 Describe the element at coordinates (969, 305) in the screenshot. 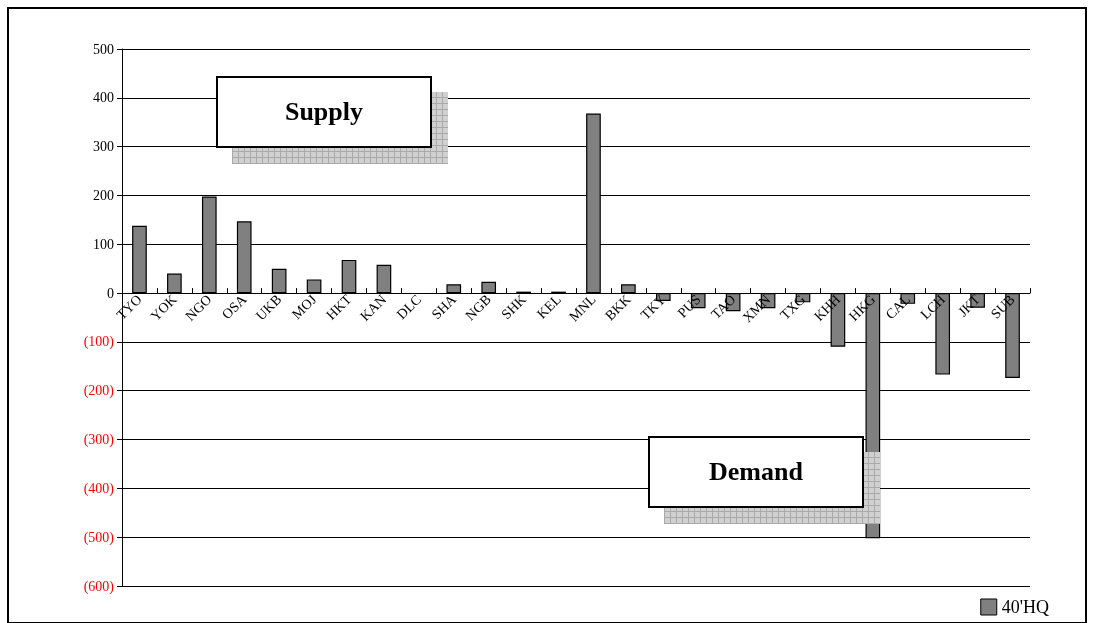

I see `x-tick-label: JKT` at that location.